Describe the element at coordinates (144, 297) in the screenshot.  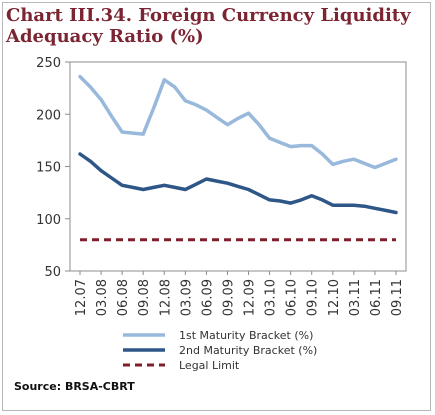
I see `x-tick-label: 09.08` at that location.